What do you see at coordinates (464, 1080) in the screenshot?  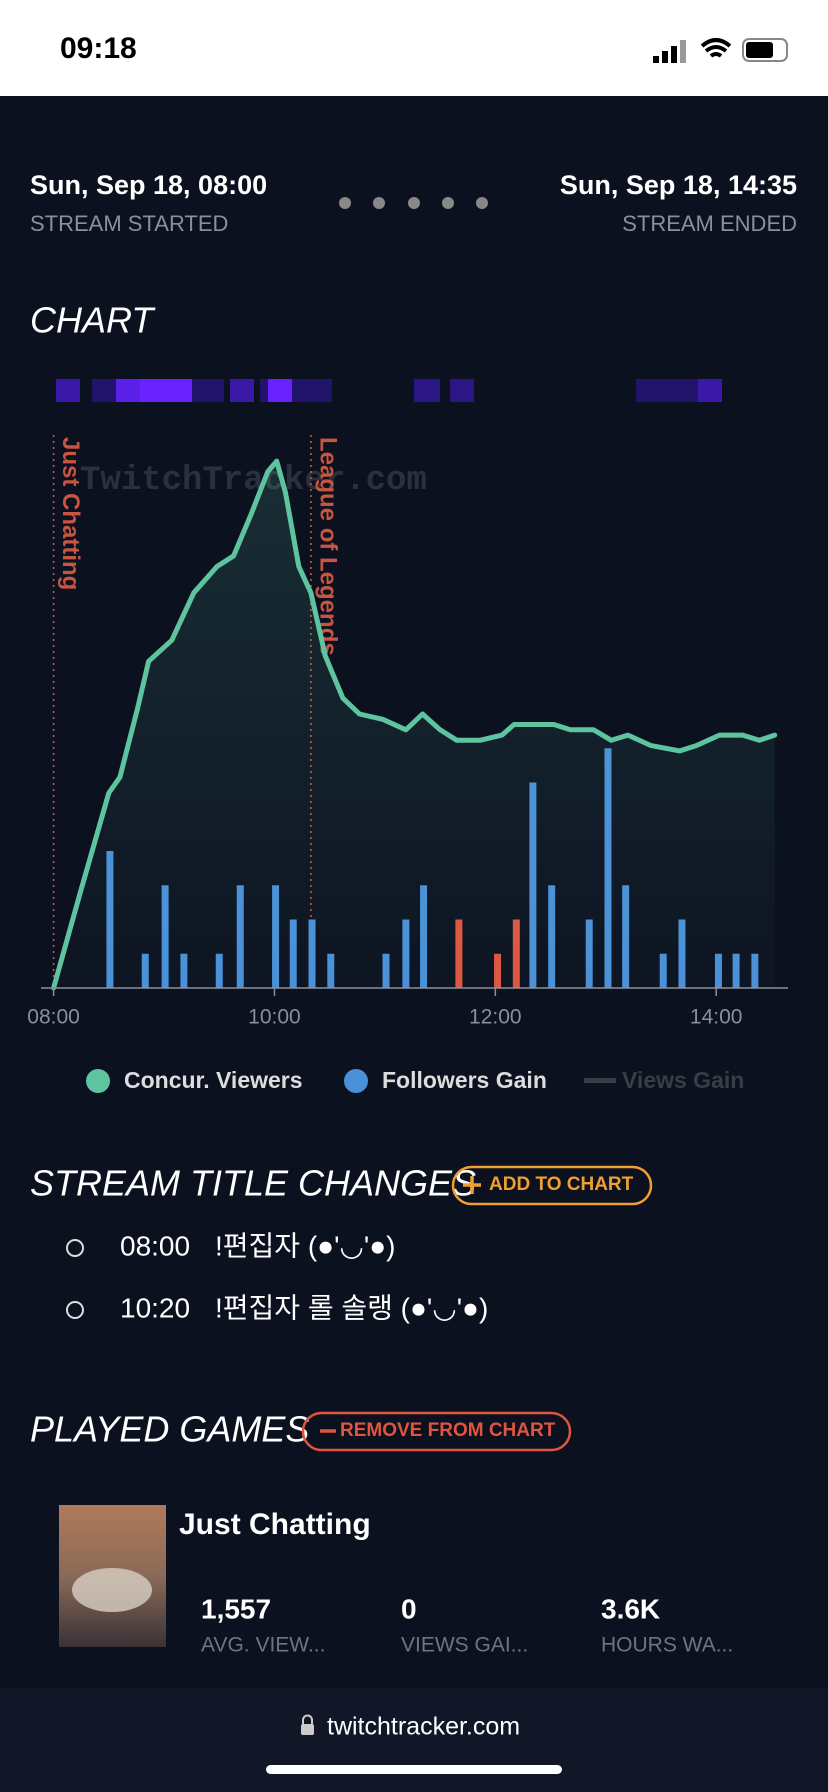 I see `legend-label: Followers Gain` at bounding box center [464, 1080].